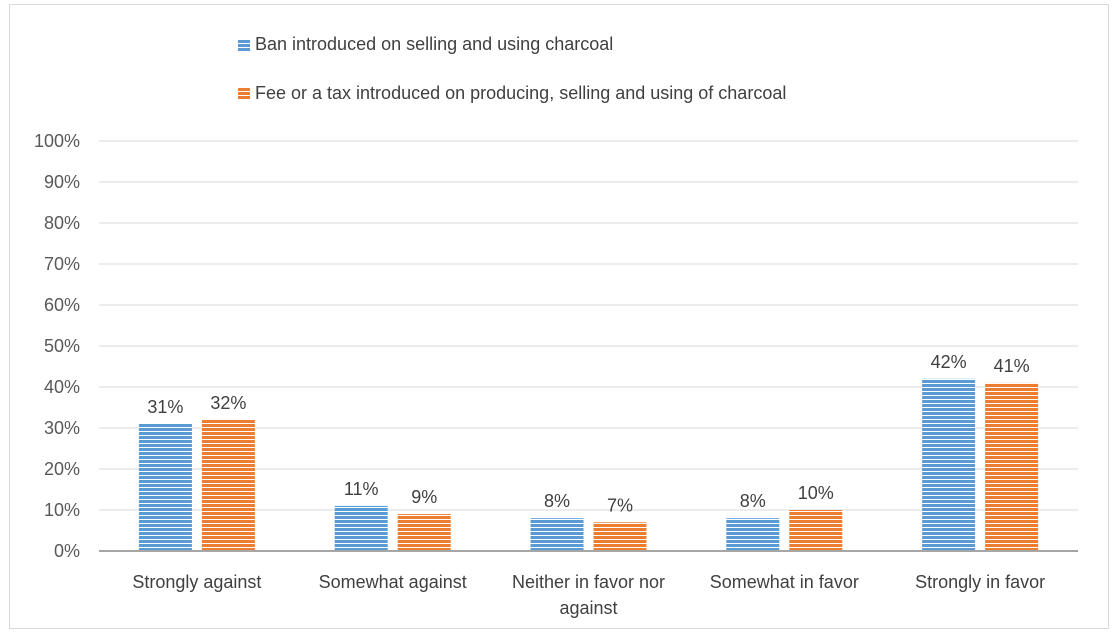 This screenshot has height=635, width=1115. Describe the element at coordinates (784, 582) in the screenshot. I see `category-label: Somewhat in favor` at that location.